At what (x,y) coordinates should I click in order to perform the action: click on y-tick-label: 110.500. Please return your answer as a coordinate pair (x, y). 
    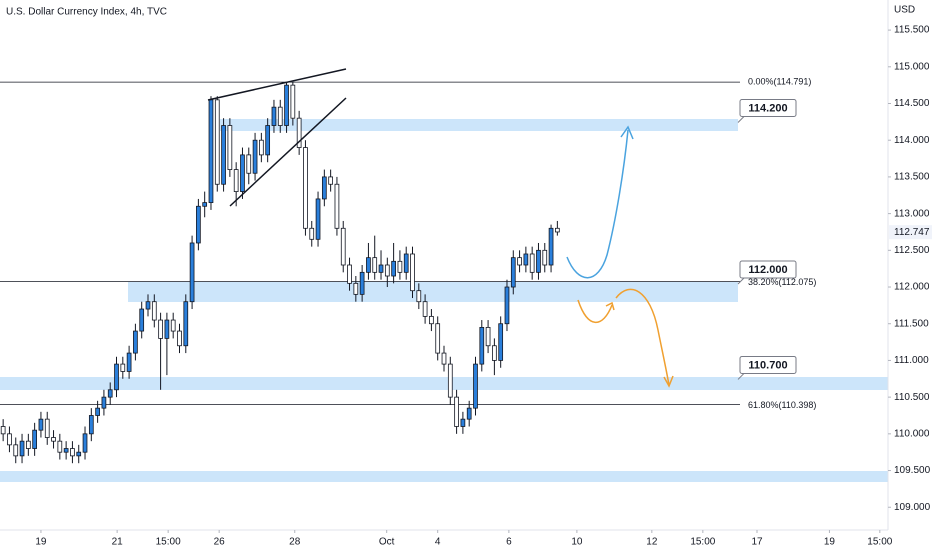
    Looking at the image, I should click on (912, 397).